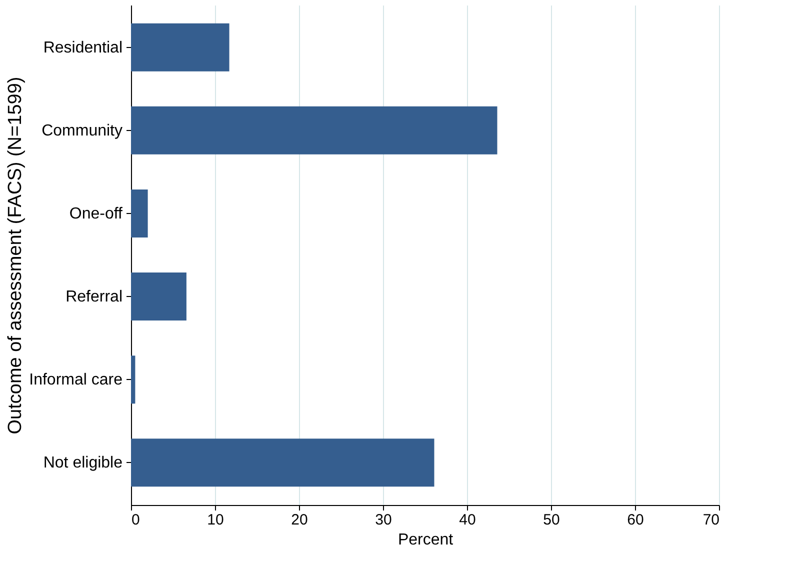 Image resolution: width=785 pixels, height=567 pixels. What do you see at coordinates (383, 520) in the screenshot?
I see `x-tick-label: 30` at bounding box center [383, 520].